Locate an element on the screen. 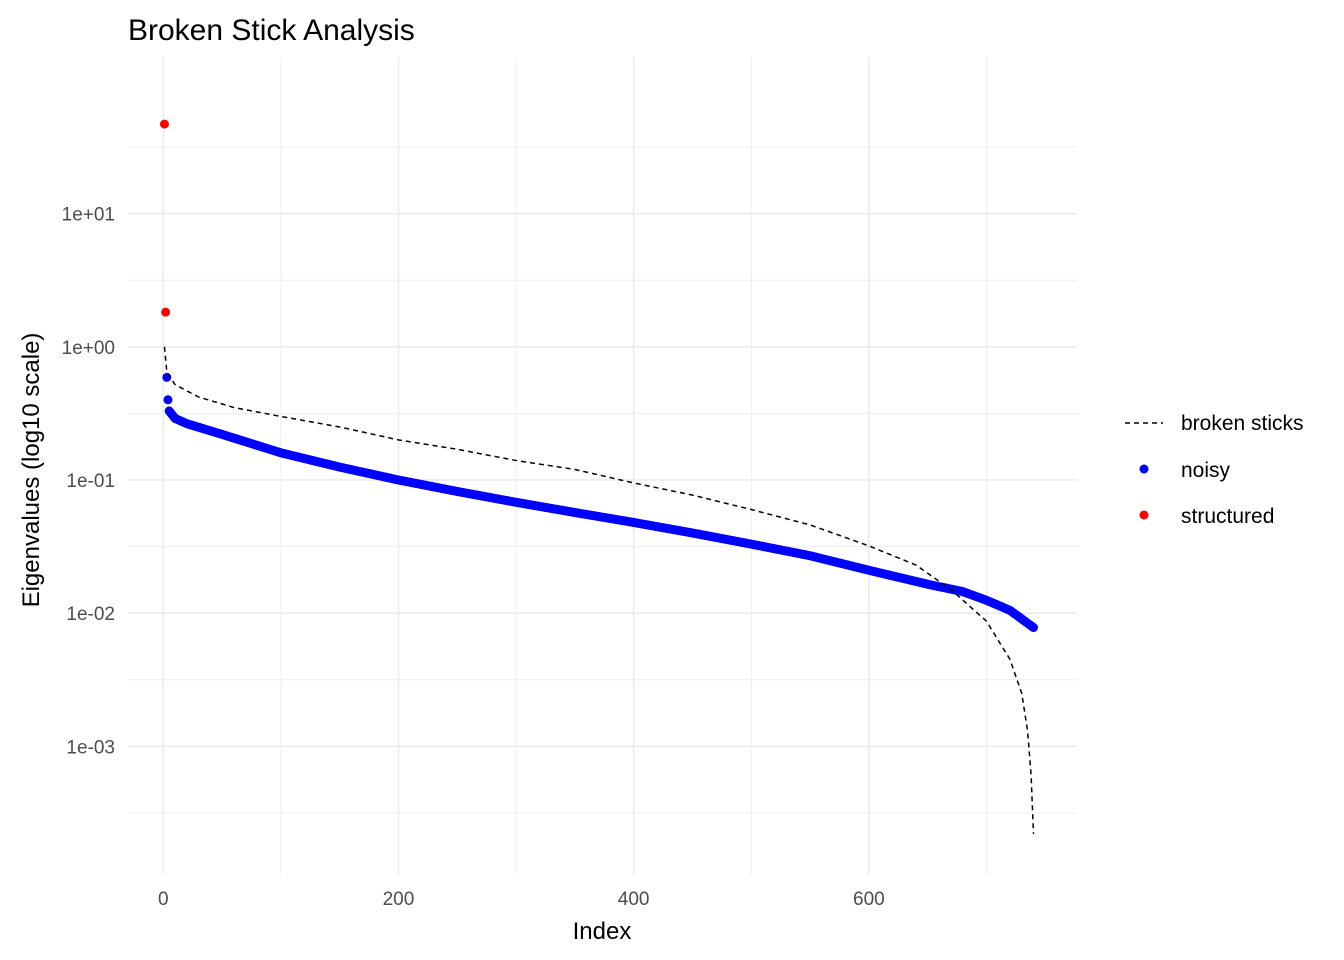 This screenshot has width=1344, height=960. y-tick-label: 1e-03 is located at coordinates (90, 747).